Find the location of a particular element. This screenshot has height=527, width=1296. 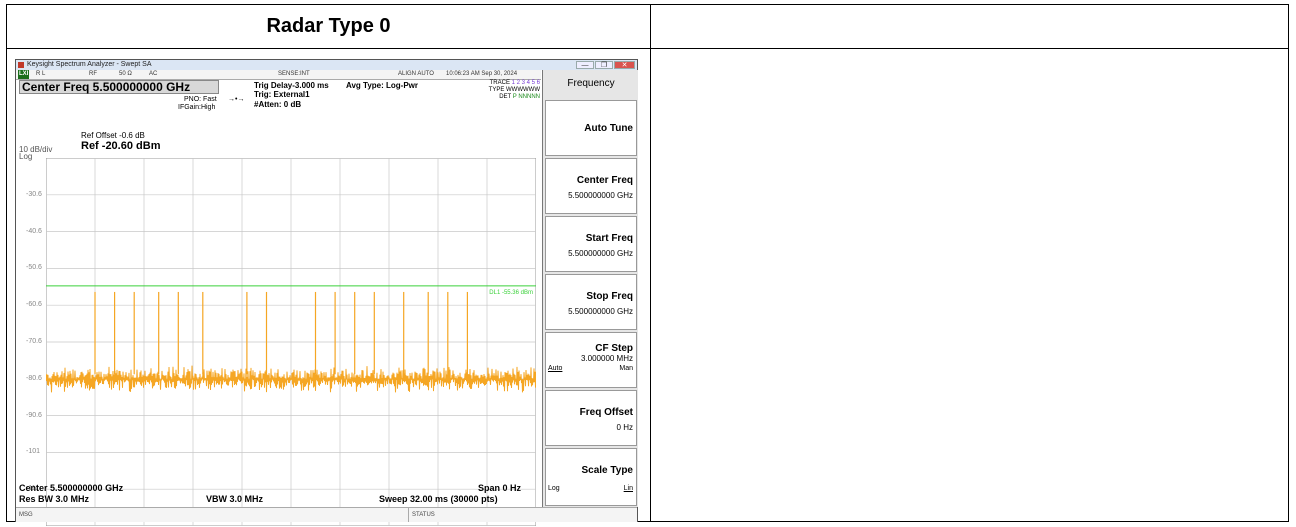

trig-label: Trig: External1 is located at coordinates (282, 94).